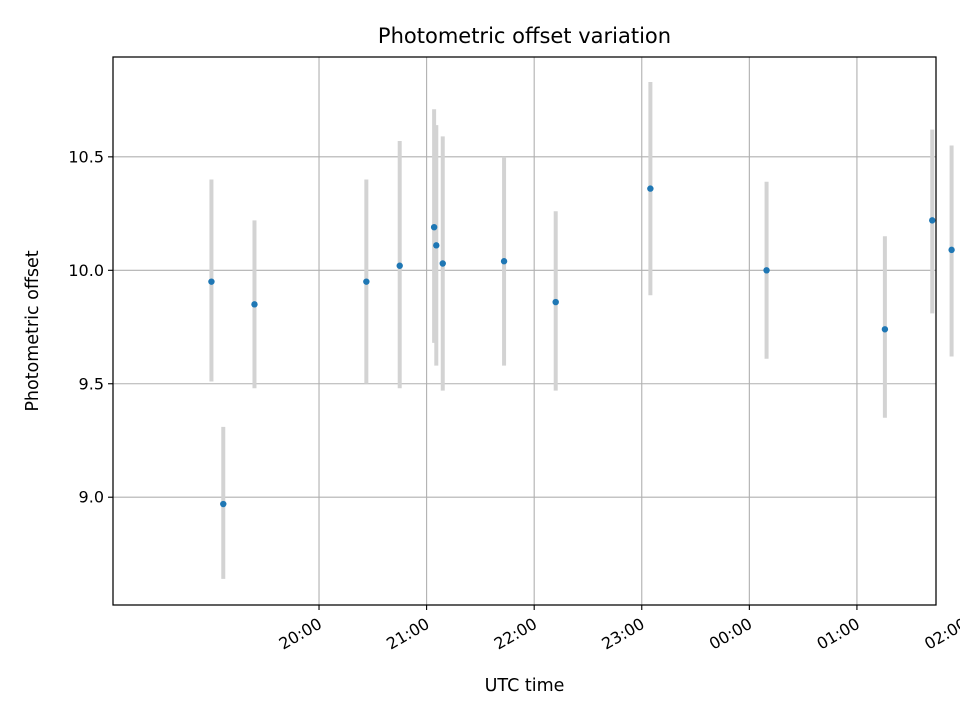 This screenshot has height=720, width=960. Describe the element at coordinates (524, 36) in the screenshot. I see `chart-title: Photometric offset variation` at that location.